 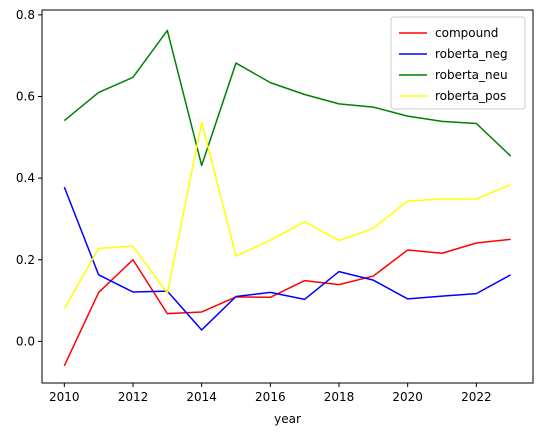 What do you see at coordinates (25, 260) in the screenshot?
I see `y-tick-label: 0.2` at bounding box center [25, 260].